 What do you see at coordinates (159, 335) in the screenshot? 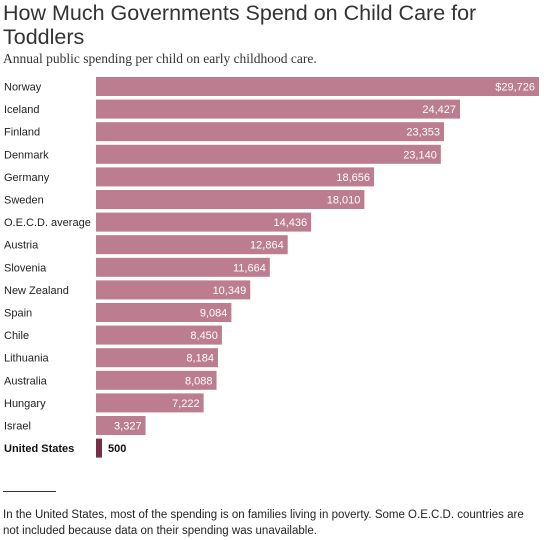
I see `bar-chile` at bounding box center [159, 335].